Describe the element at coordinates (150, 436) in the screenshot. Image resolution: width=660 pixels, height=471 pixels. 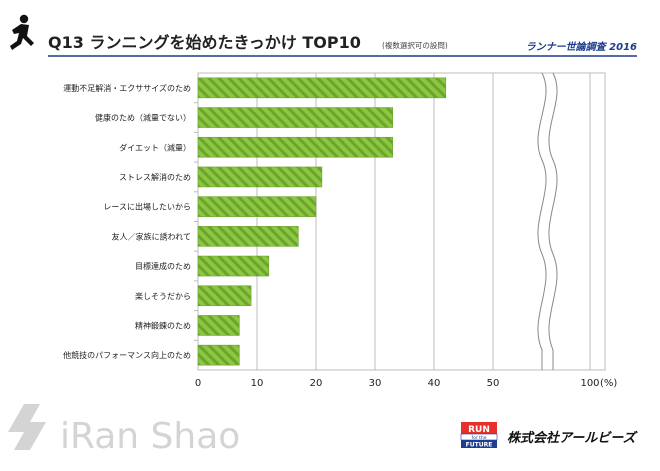
I see `watermark-text: iRan Shao` at that location.